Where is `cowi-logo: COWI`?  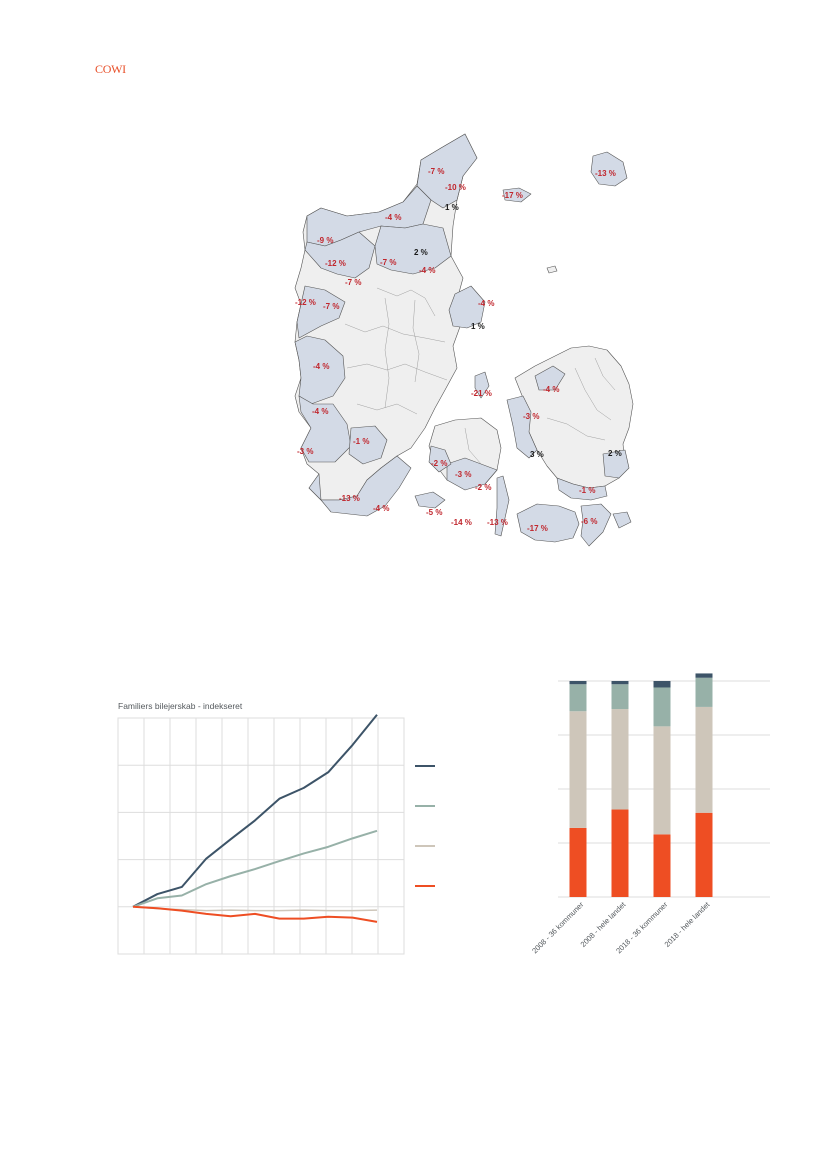
cowi-logo: COWI is located at coordinates (110, 69).